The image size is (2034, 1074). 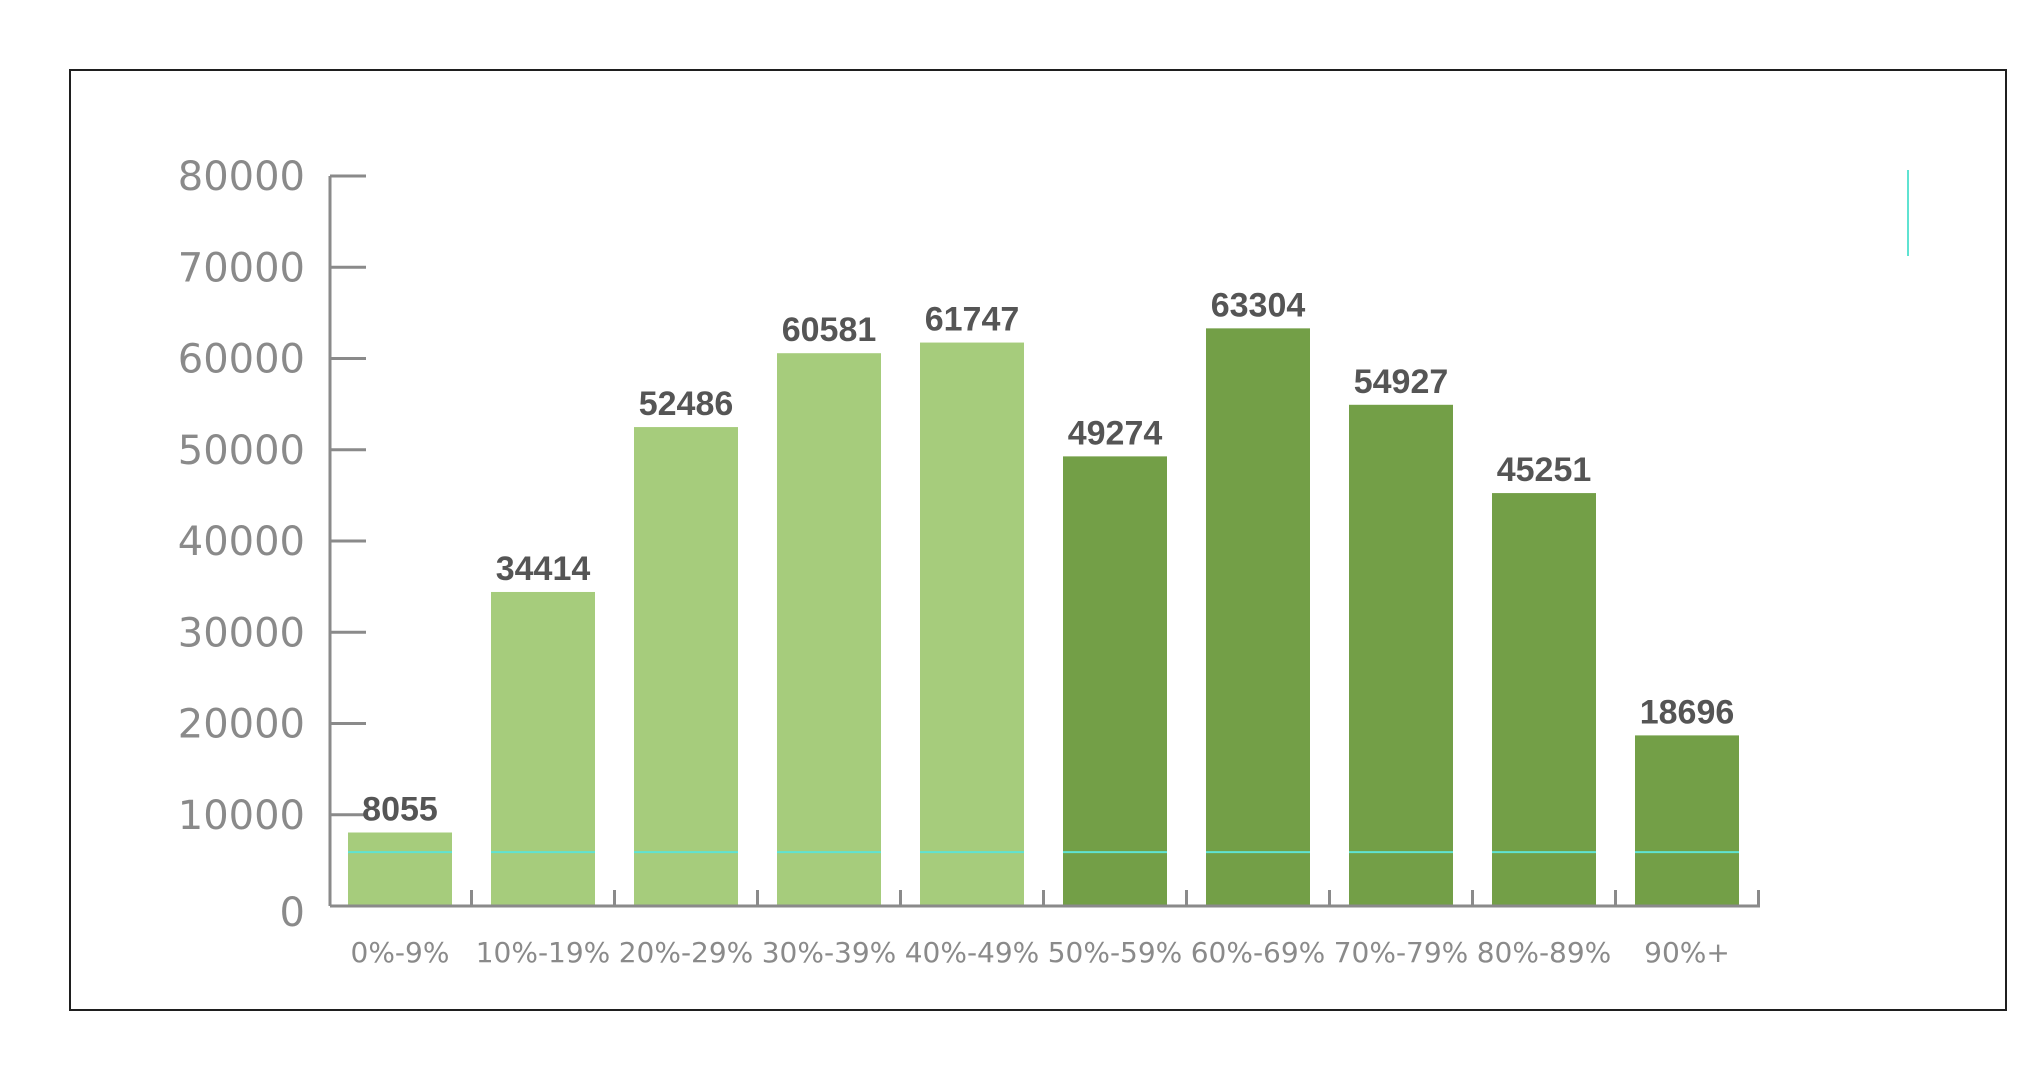 I want to click on x-tick-label: 90%+, so click(x=1687, y=952).